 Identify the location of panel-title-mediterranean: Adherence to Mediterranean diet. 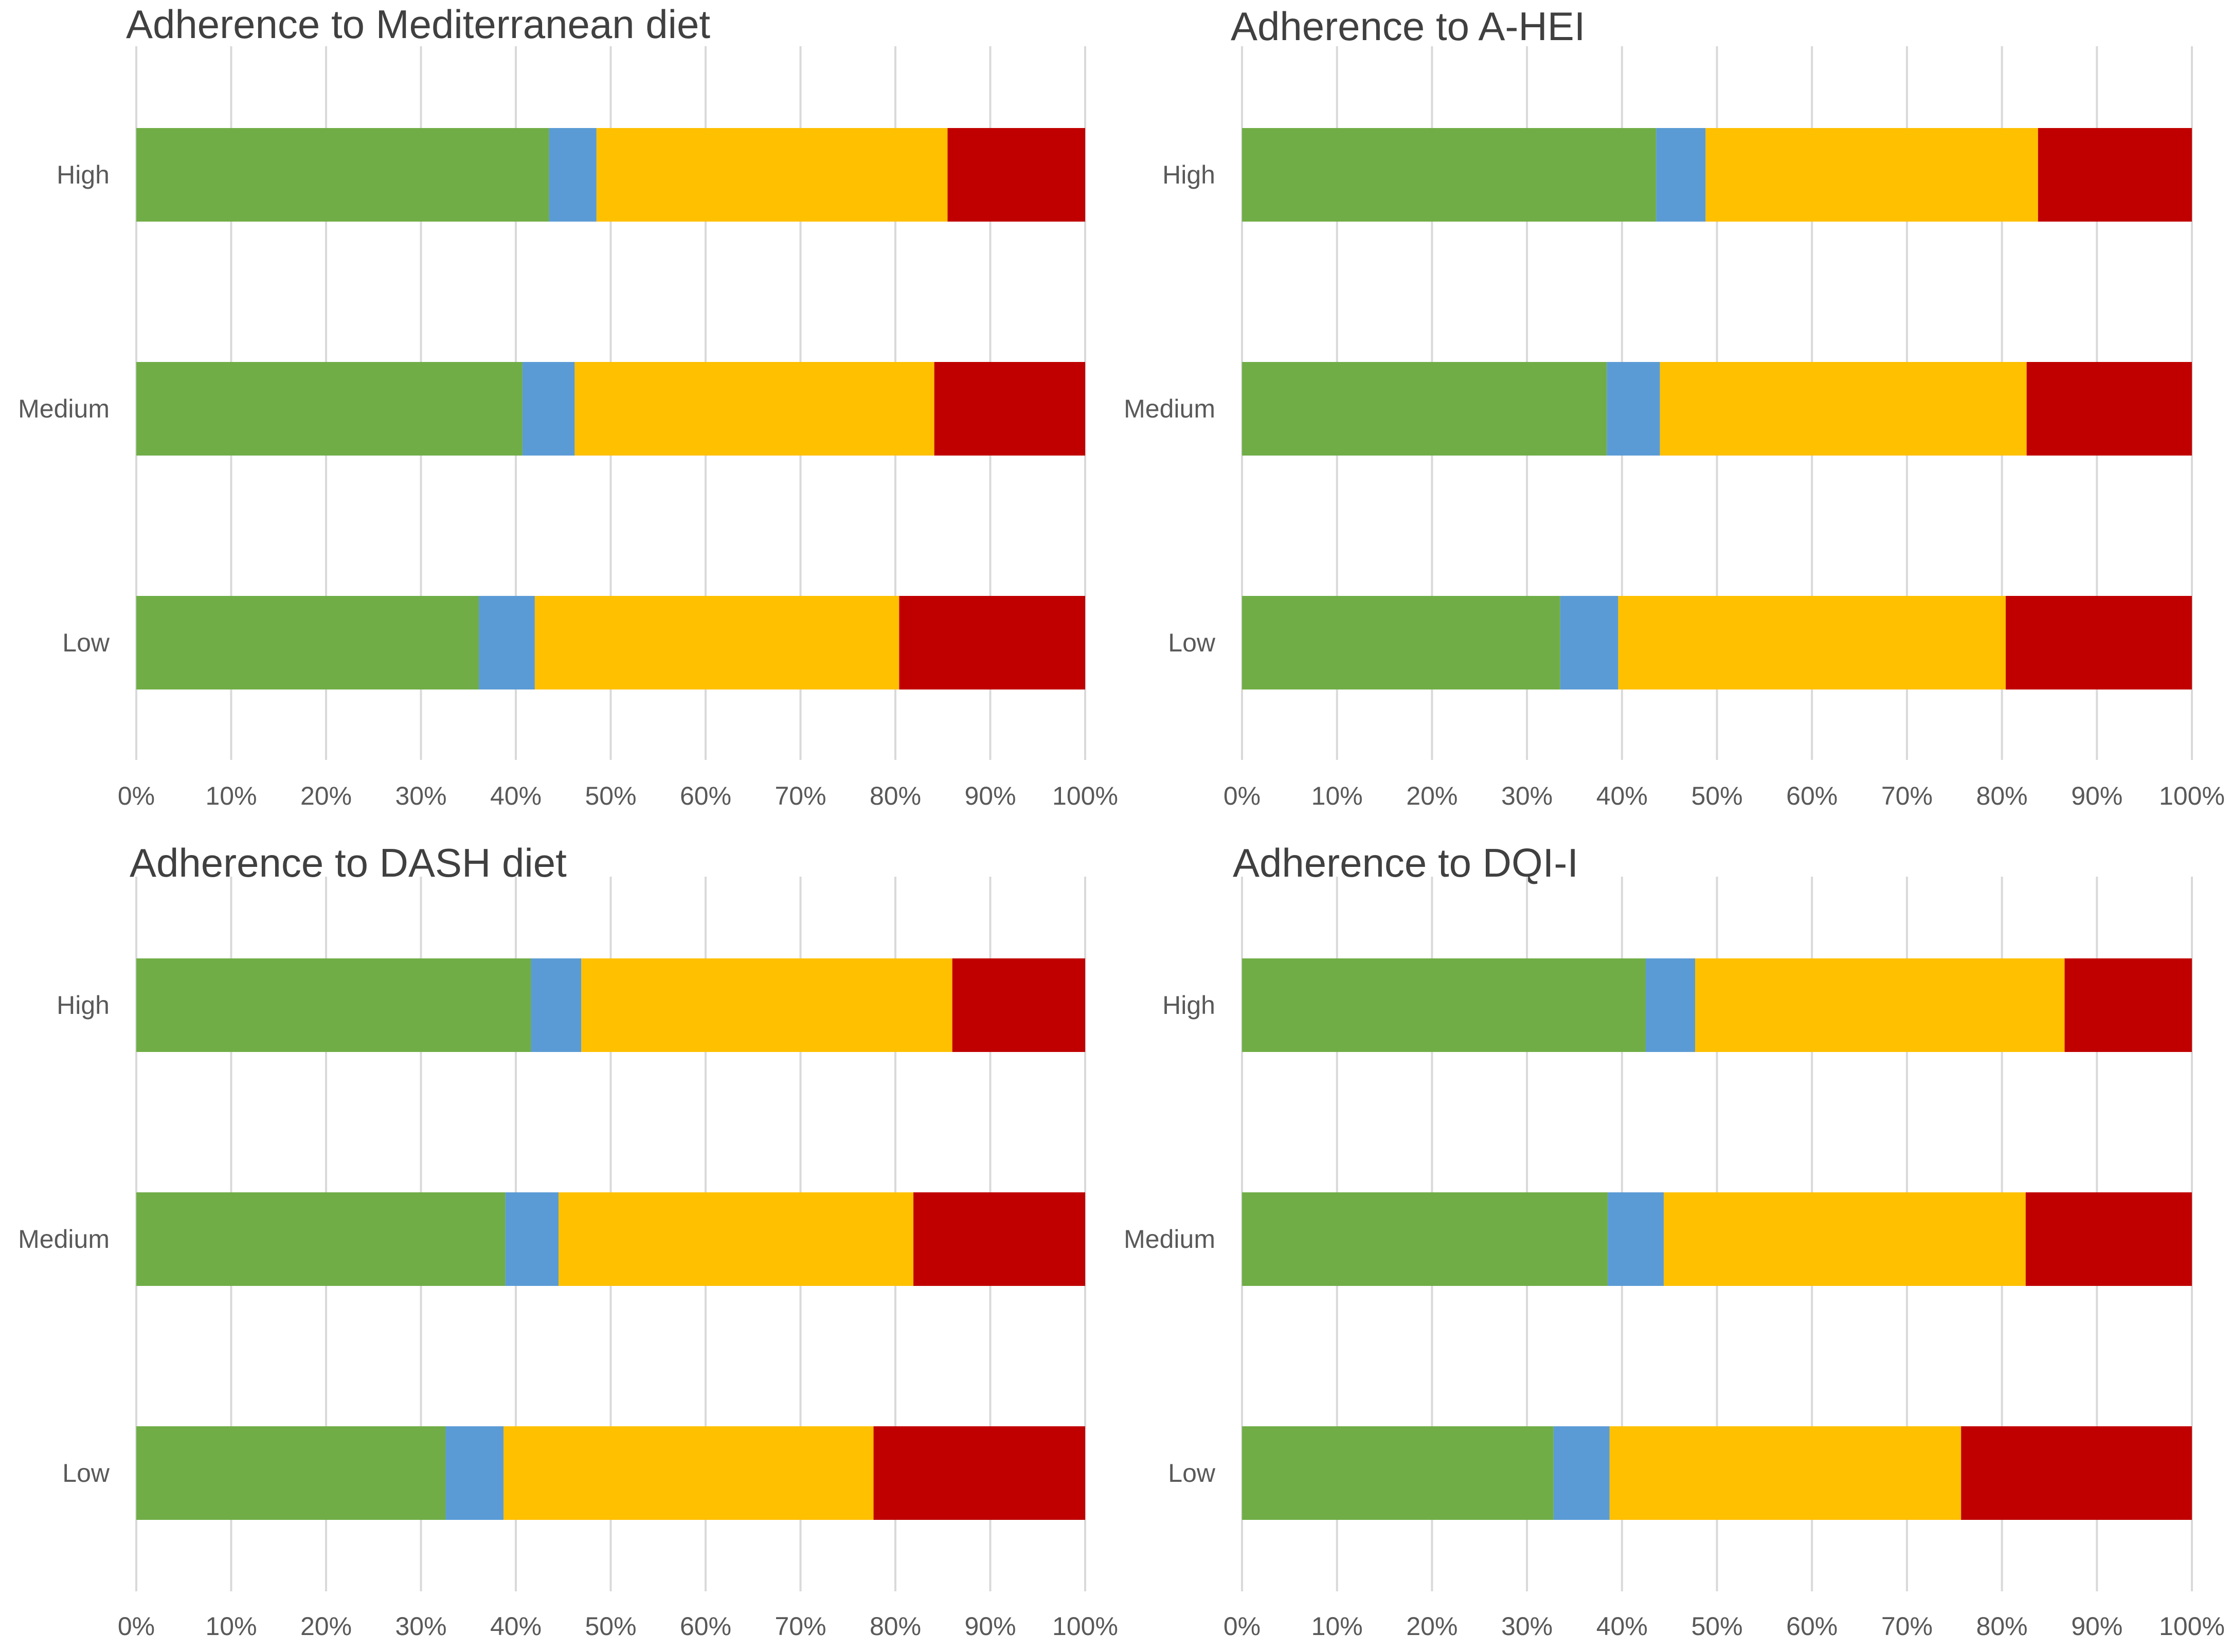
(418, 24).